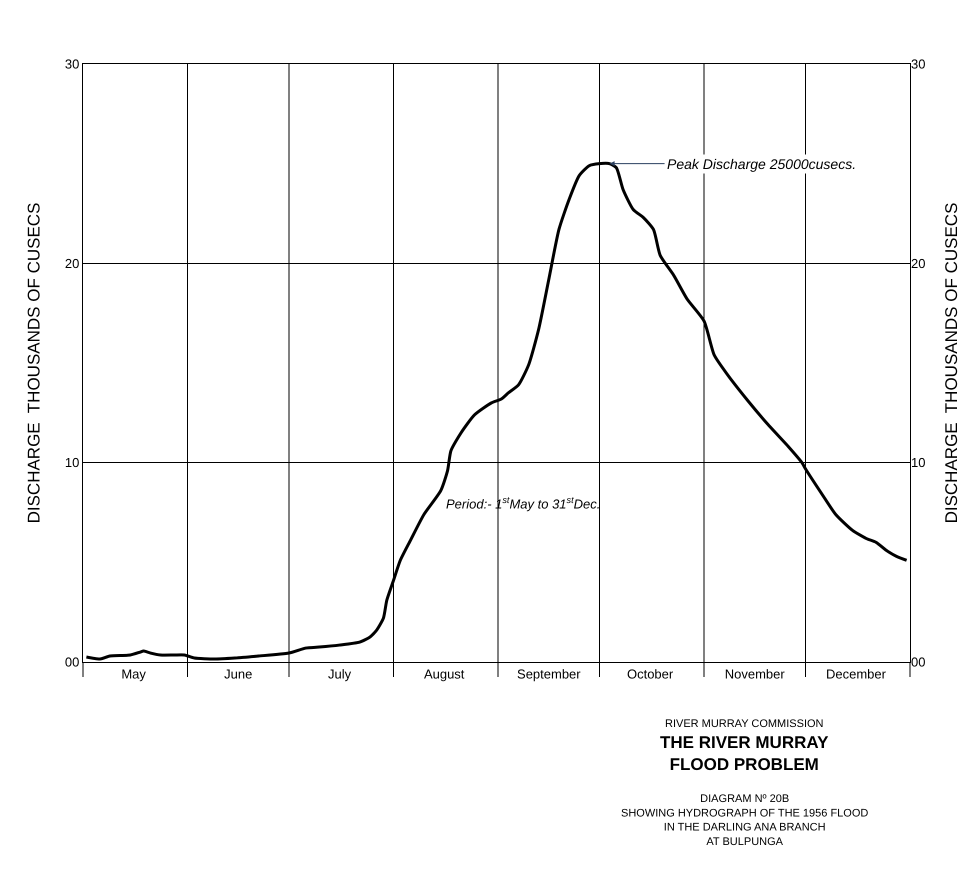 This screenshot has height=870, width=970. Describe the element at coordinates (340, 674) in the screenshot. I see `x-tick-label: July` at that location.